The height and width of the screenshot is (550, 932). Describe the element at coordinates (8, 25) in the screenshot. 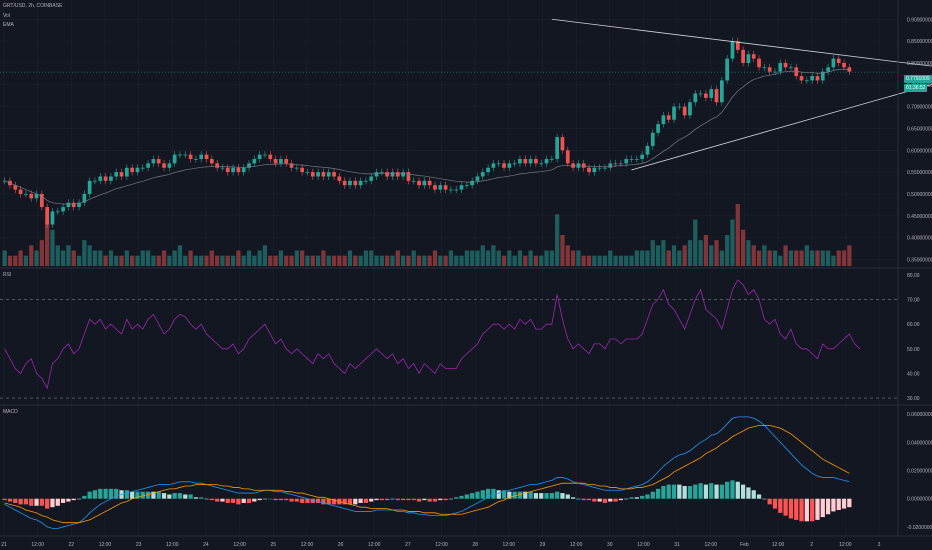

I see `ema-legend-label: EMA` at that location.